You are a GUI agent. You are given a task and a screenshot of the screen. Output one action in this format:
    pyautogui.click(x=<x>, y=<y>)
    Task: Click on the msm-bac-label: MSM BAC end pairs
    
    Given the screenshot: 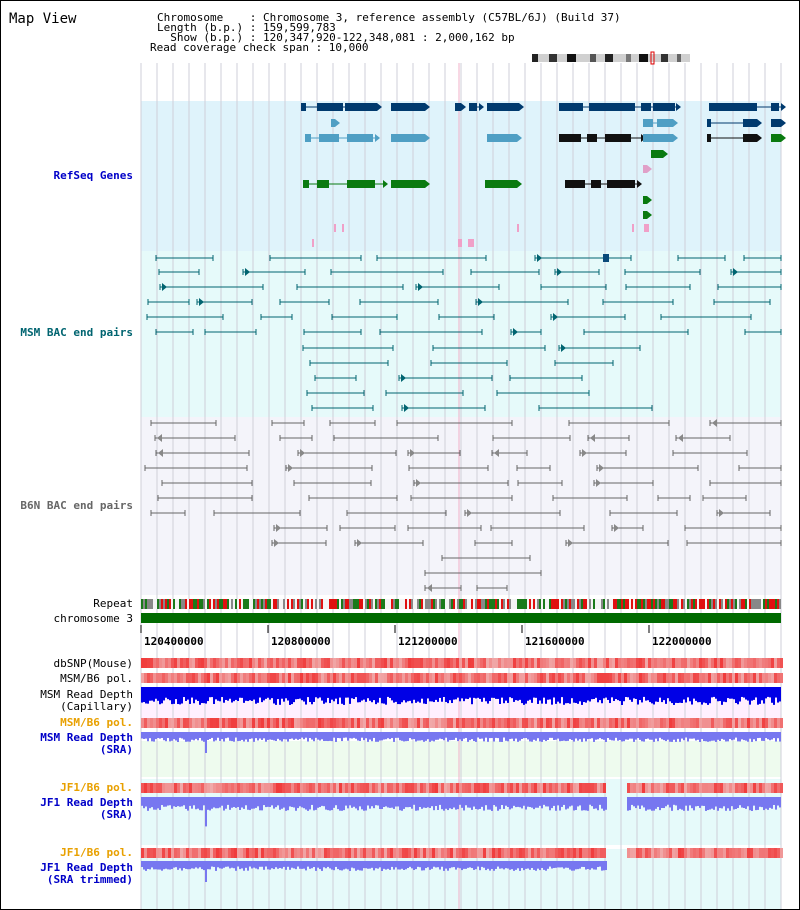 What is the action you would take?
    pyautogui.click(x=76, y=332)
    